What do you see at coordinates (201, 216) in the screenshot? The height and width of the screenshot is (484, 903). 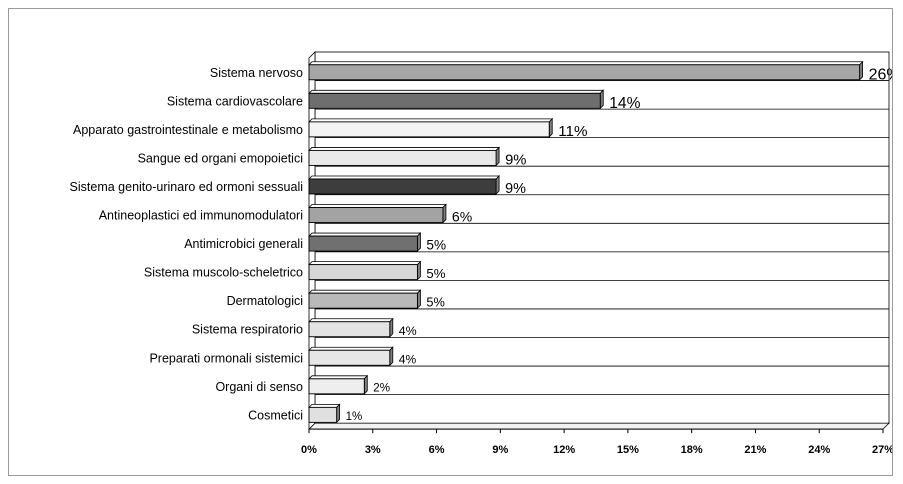 I see `category-label: Antineoplastici ed immunomodulatori` at bounding box center [201, 216].